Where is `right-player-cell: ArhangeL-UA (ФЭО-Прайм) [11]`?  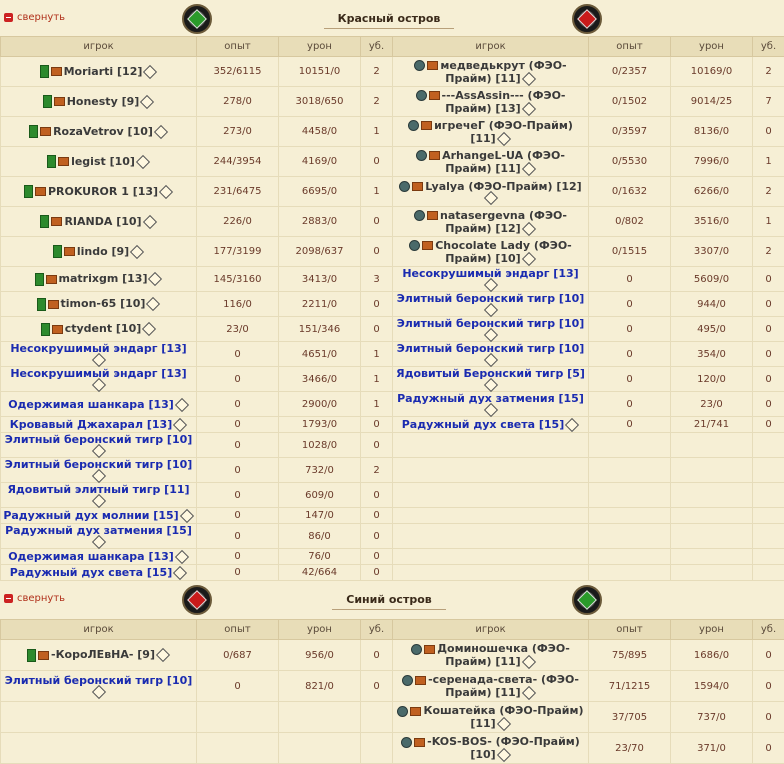 right-player-cell: ArhangeL-UA (ФЭО-Прайм) [11] is located at coordinates (491, 162).